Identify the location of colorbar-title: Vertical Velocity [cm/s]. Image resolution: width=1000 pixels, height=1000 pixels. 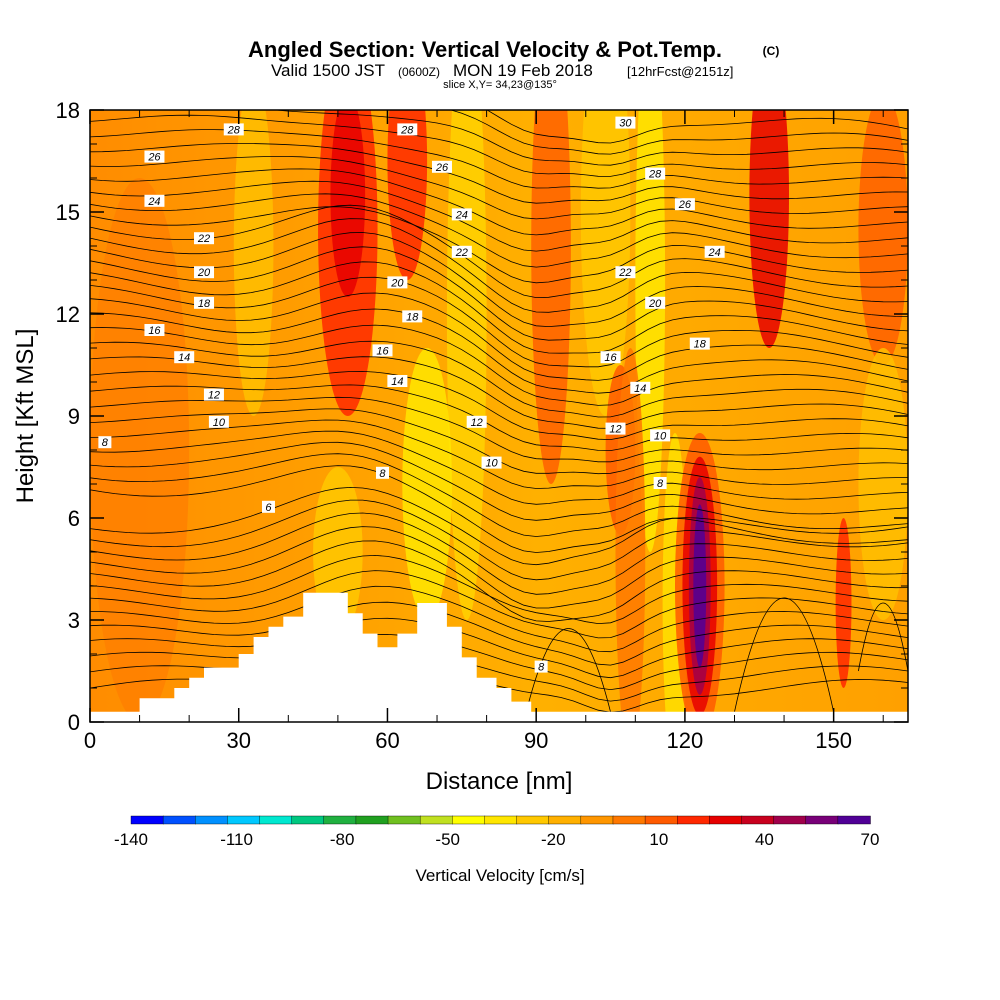
(499, 875).